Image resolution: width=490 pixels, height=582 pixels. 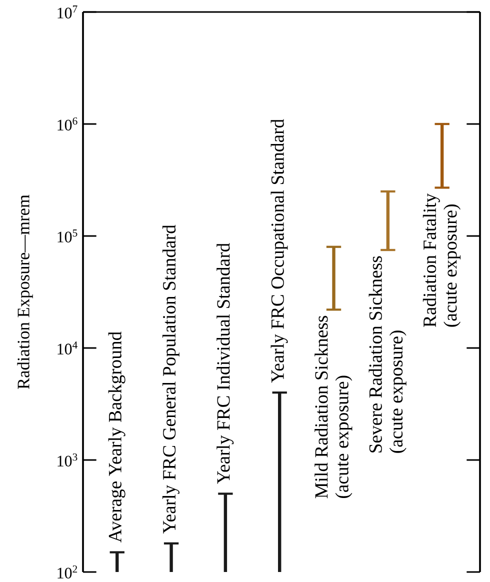 What do you see at coordinates (68, 12) in the screenshot?
I see `y-tick-label: 10$^{7}$` at bounding box center [68, 12].